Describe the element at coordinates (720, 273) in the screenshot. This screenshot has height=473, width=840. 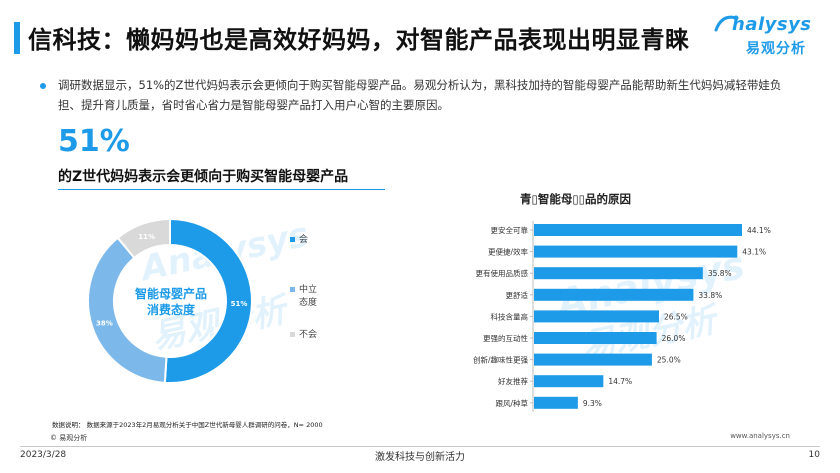
I see `bar-value-label: 35.8%` at that location.